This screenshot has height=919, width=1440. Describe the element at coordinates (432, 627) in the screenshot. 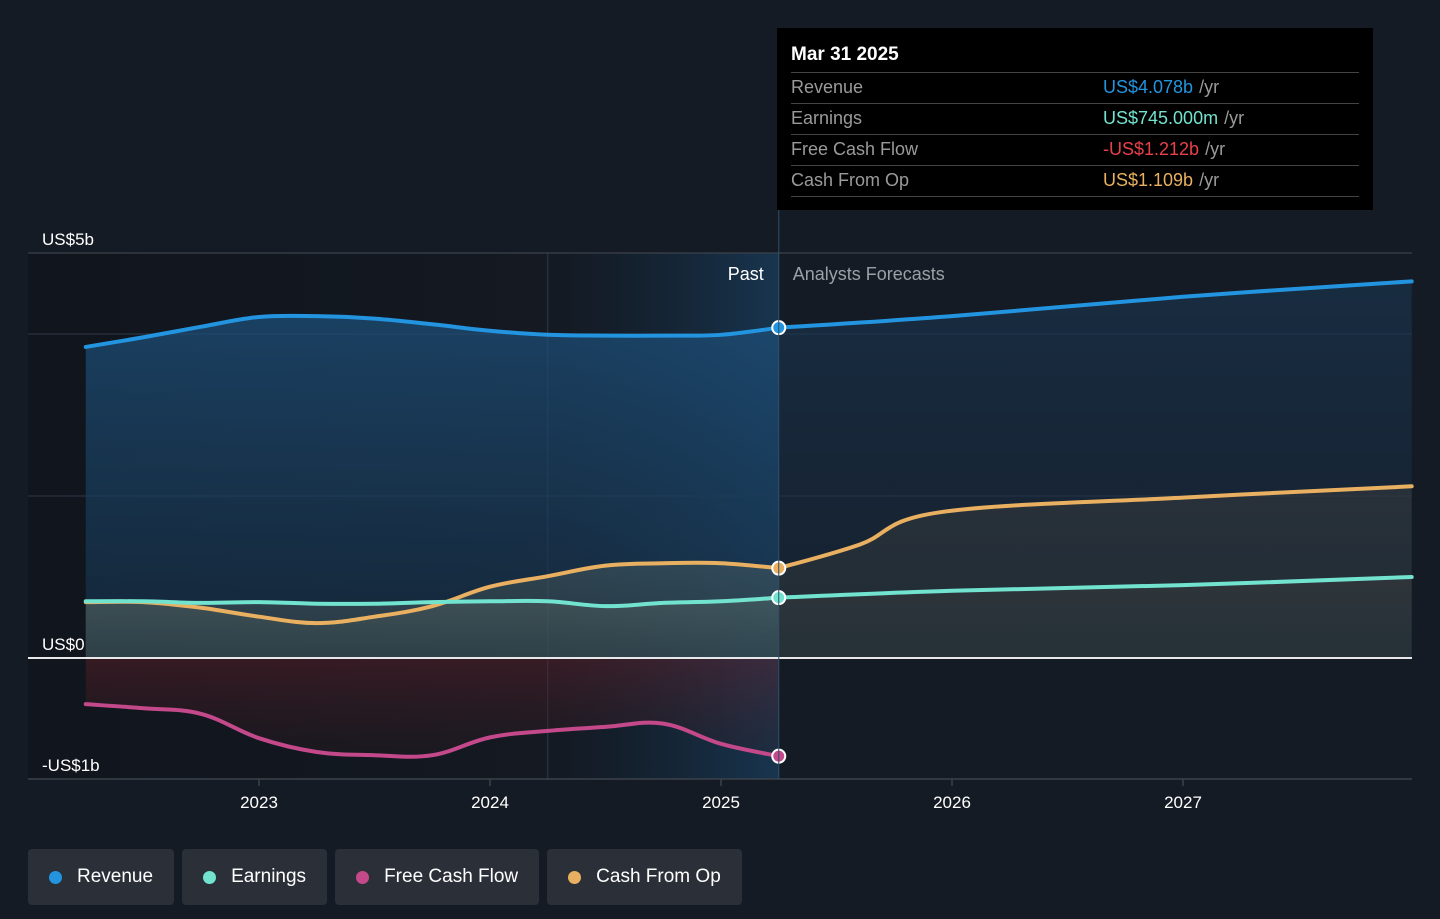

I see `earnings-past-area` at that location.